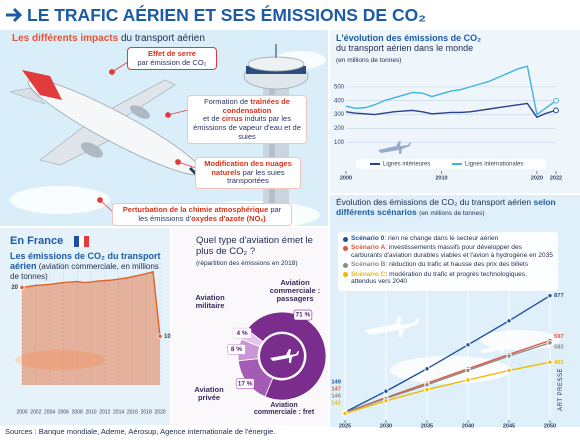  What do you see at coordinates (509, 426) in the screenshot?
I see `x-tick-label: 2045` at bounding box center [509, 426].